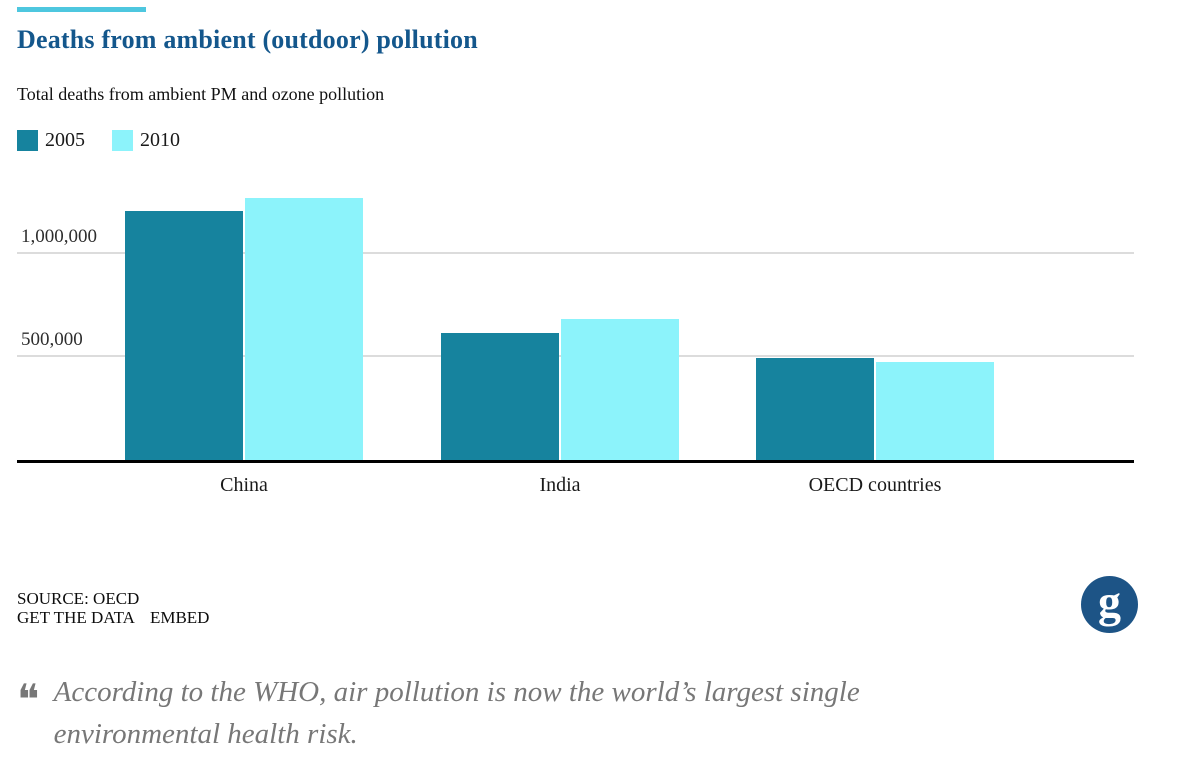  I want to click on legend-label: 2005, so click(65, 140).